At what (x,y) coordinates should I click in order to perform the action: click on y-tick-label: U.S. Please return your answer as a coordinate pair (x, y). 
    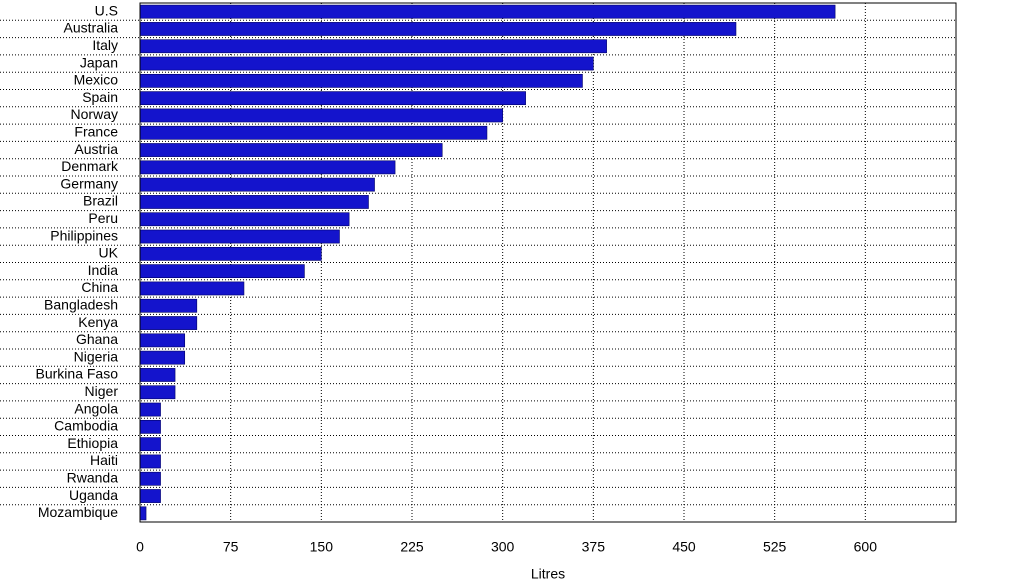
    Looking at the image, I should click on (106, 10).